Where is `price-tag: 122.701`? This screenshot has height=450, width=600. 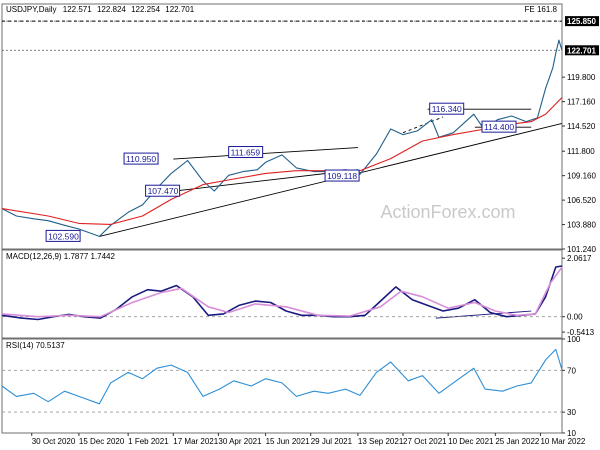 price-tag: 122.701 is located at coordinates (581, 50).